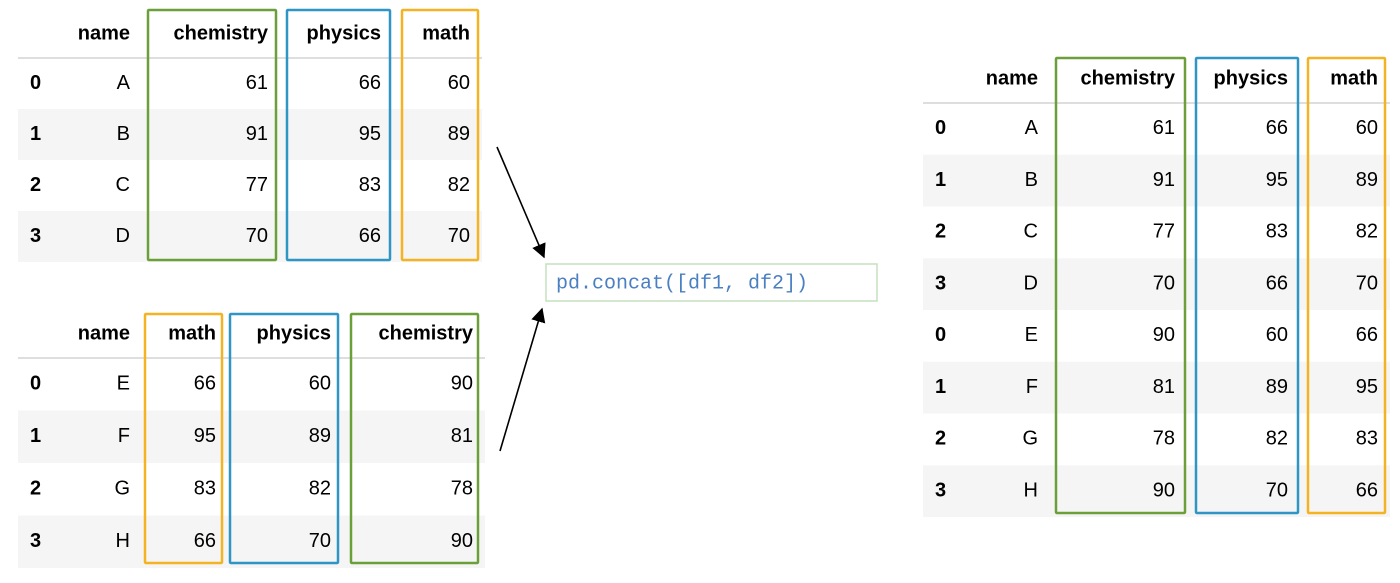  I want to click on code-box, so click(711, 282).